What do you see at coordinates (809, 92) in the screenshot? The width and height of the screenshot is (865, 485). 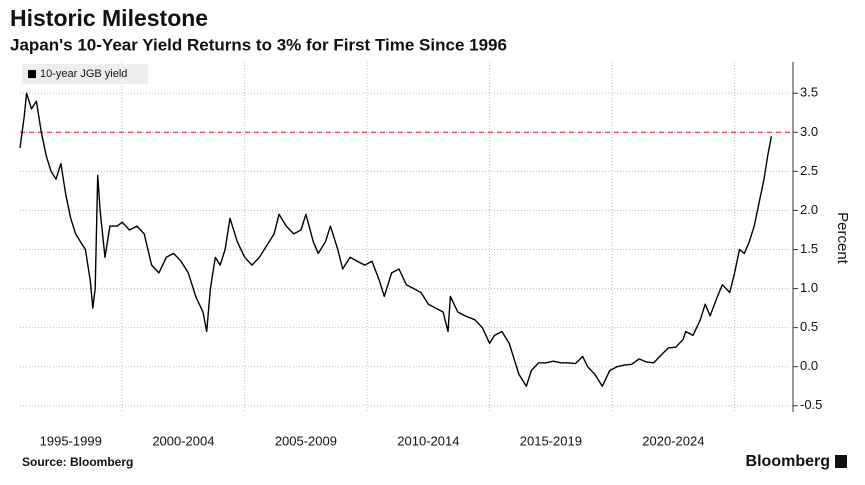 I see `y-tick-label: 3.5` at bounding box center [809, 92].